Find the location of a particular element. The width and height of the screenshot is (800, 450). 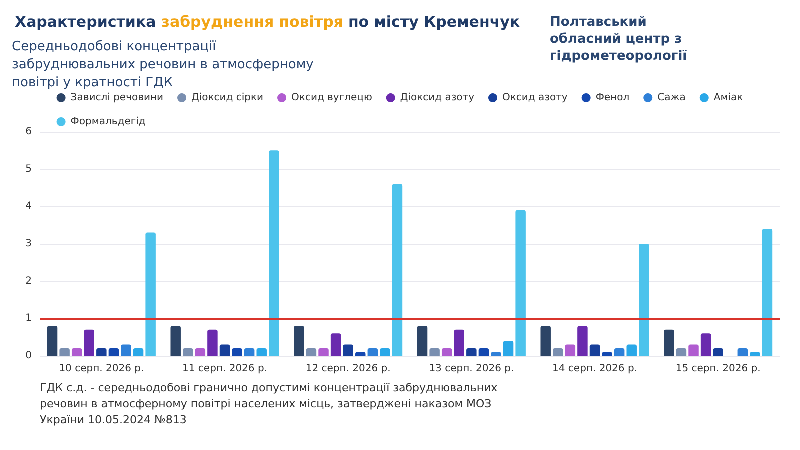

x-tick-label: 14 серп. 2026 р. is located at coordinates (595, 369).